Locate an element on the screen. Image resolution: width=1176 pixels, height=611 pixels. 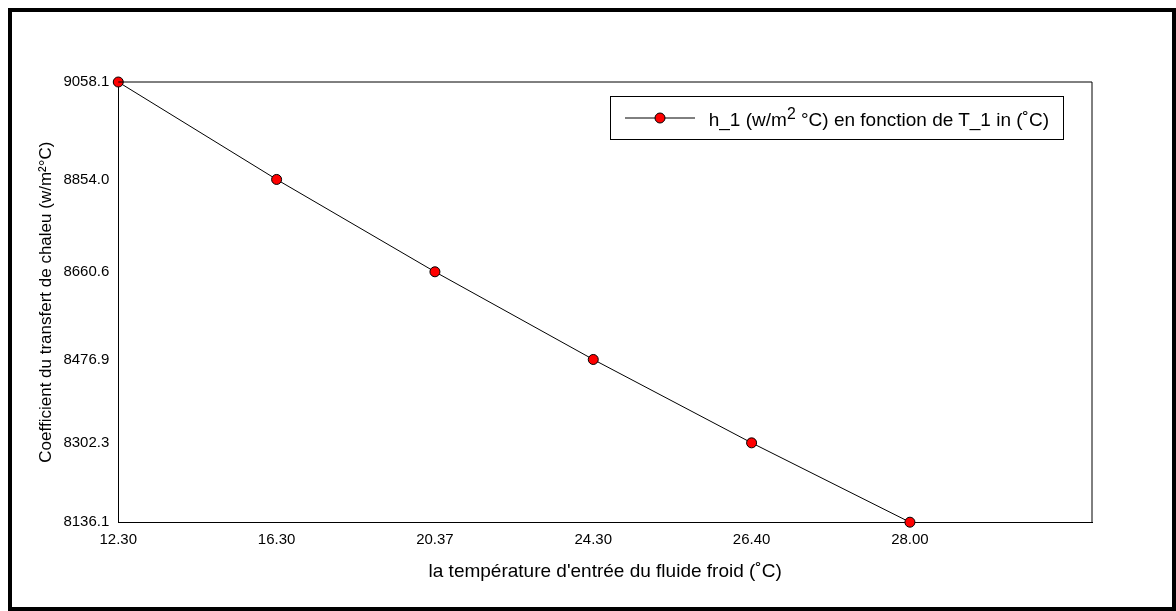
y-tick-label: 8476.9 is located at coordinates (86, 358).